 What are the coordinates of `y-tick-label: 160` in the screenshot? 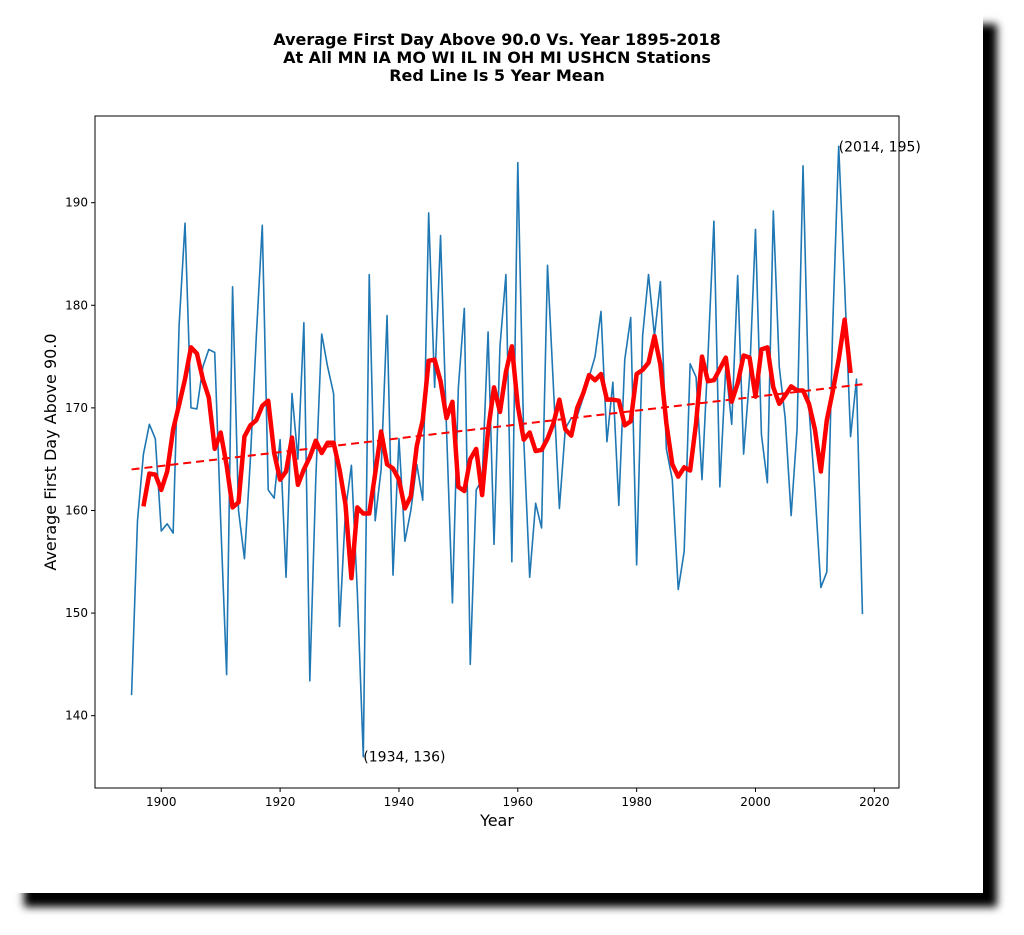 It's located at (76, 510).